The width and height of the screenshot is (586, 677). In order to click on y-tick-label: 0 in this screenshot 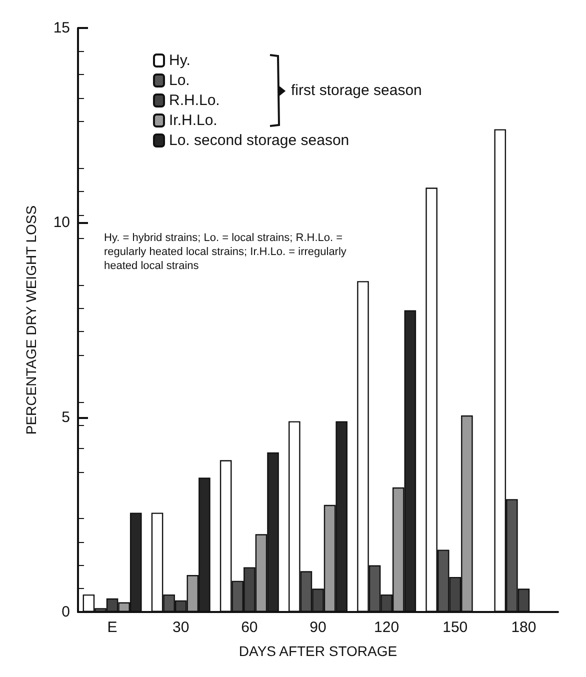, I will do `click(66, 612)`.